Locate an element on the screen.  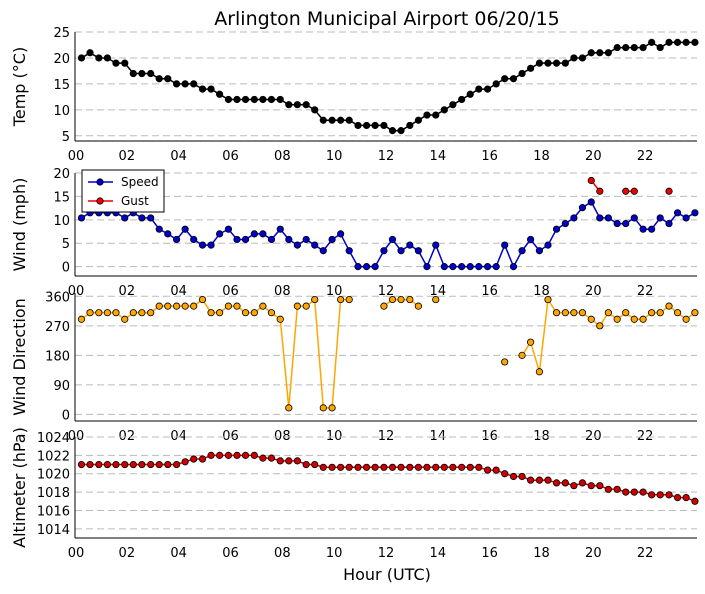
altimeter-y-tick-label: 1016 is located at coordinates (53, 511).